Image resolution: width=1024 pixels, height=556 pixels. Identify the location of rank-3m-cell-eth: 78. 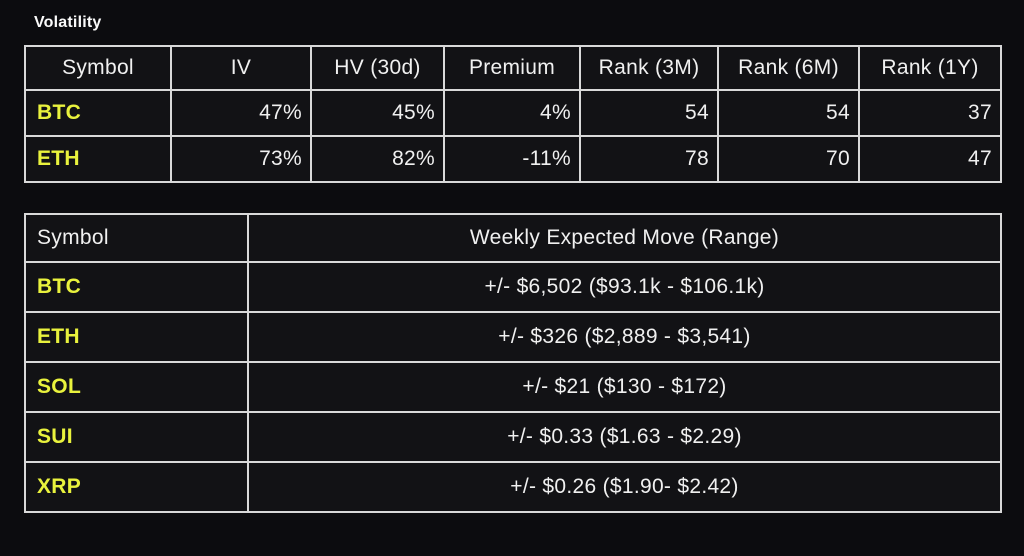
(649, 159).